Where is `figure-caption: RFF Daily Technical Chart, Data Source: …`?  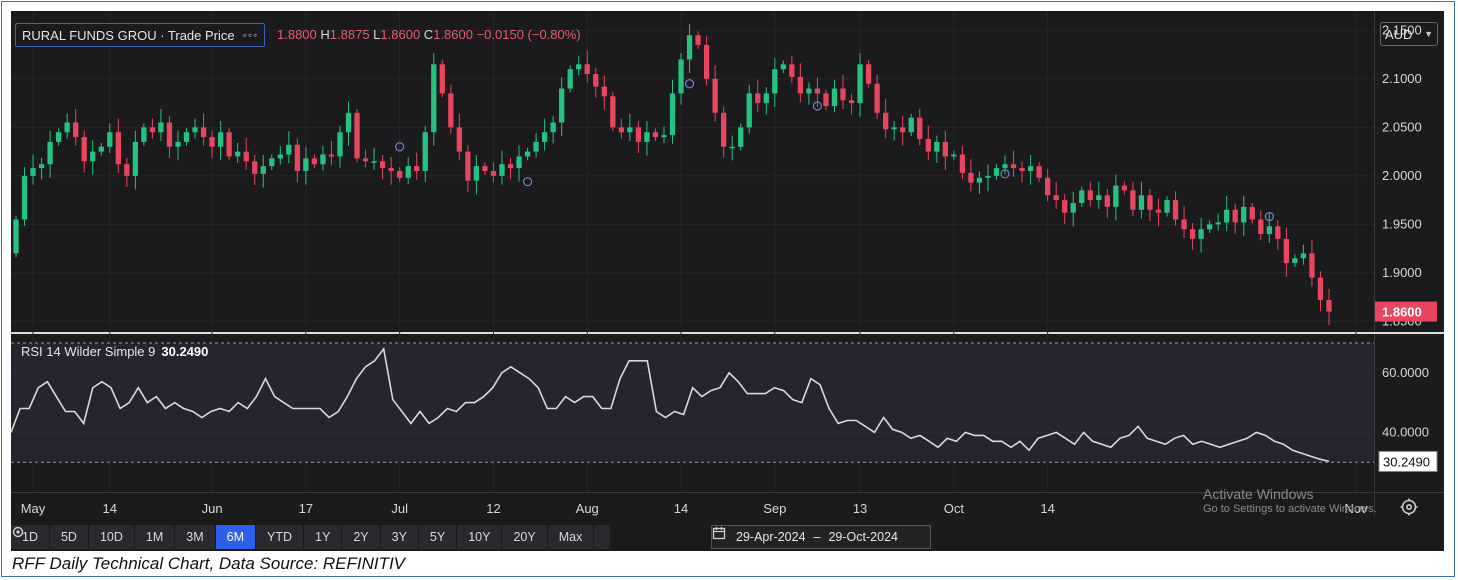
figure-caption: RFF Daily Technical Chart, Data Source: … is located at coordinates (209, 563).